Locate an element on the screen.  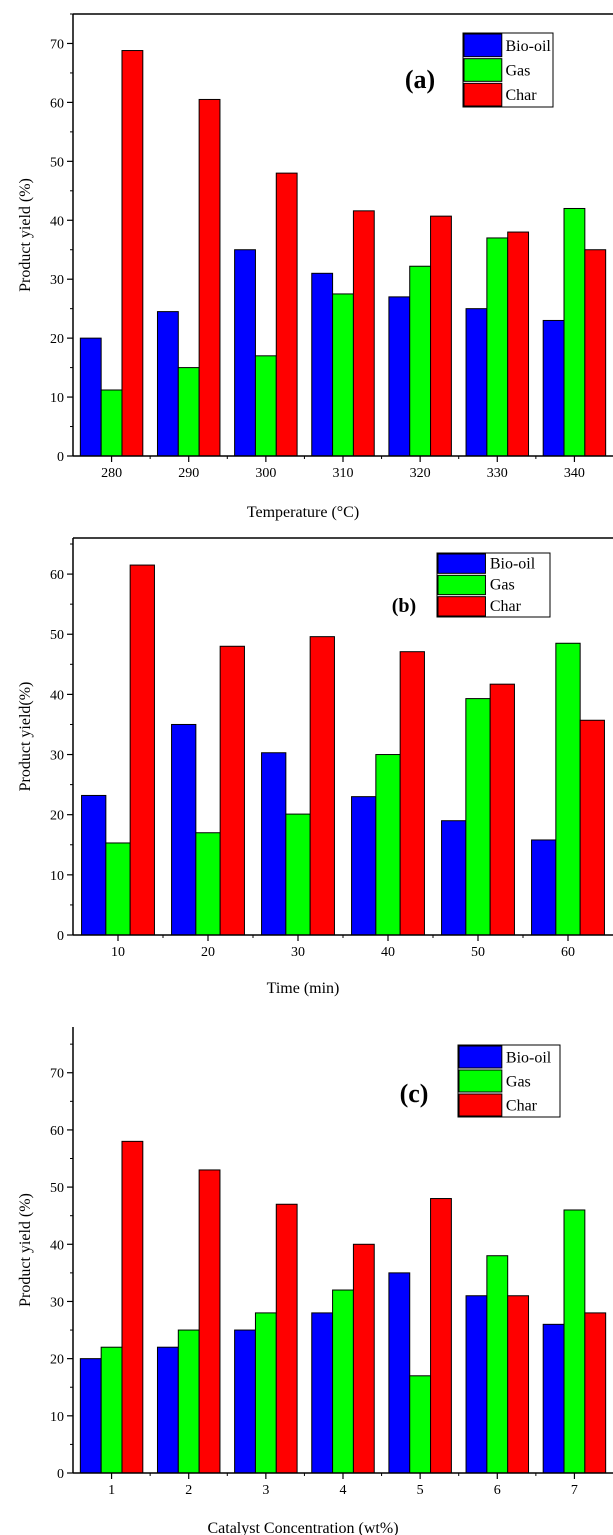
x-tick-label: 40 is located at coordinates (388, 952).